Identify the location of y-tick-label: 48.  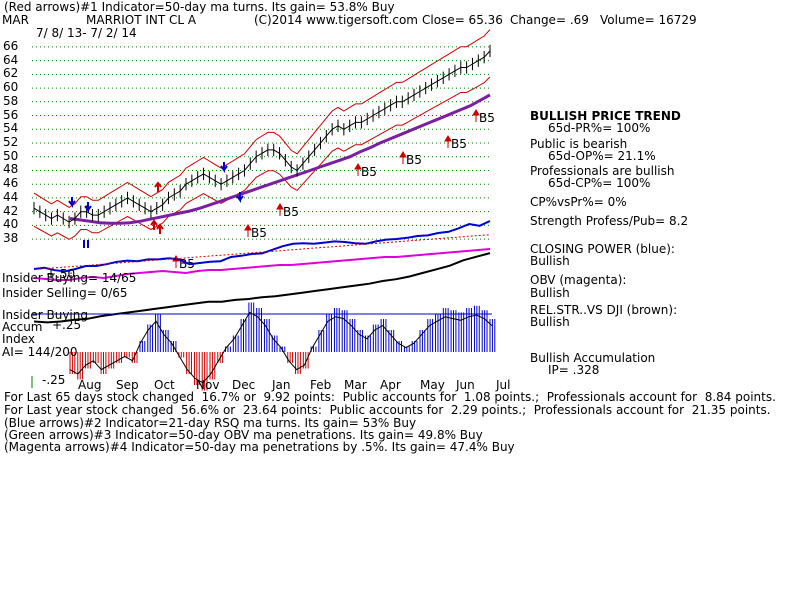
(11, 169).